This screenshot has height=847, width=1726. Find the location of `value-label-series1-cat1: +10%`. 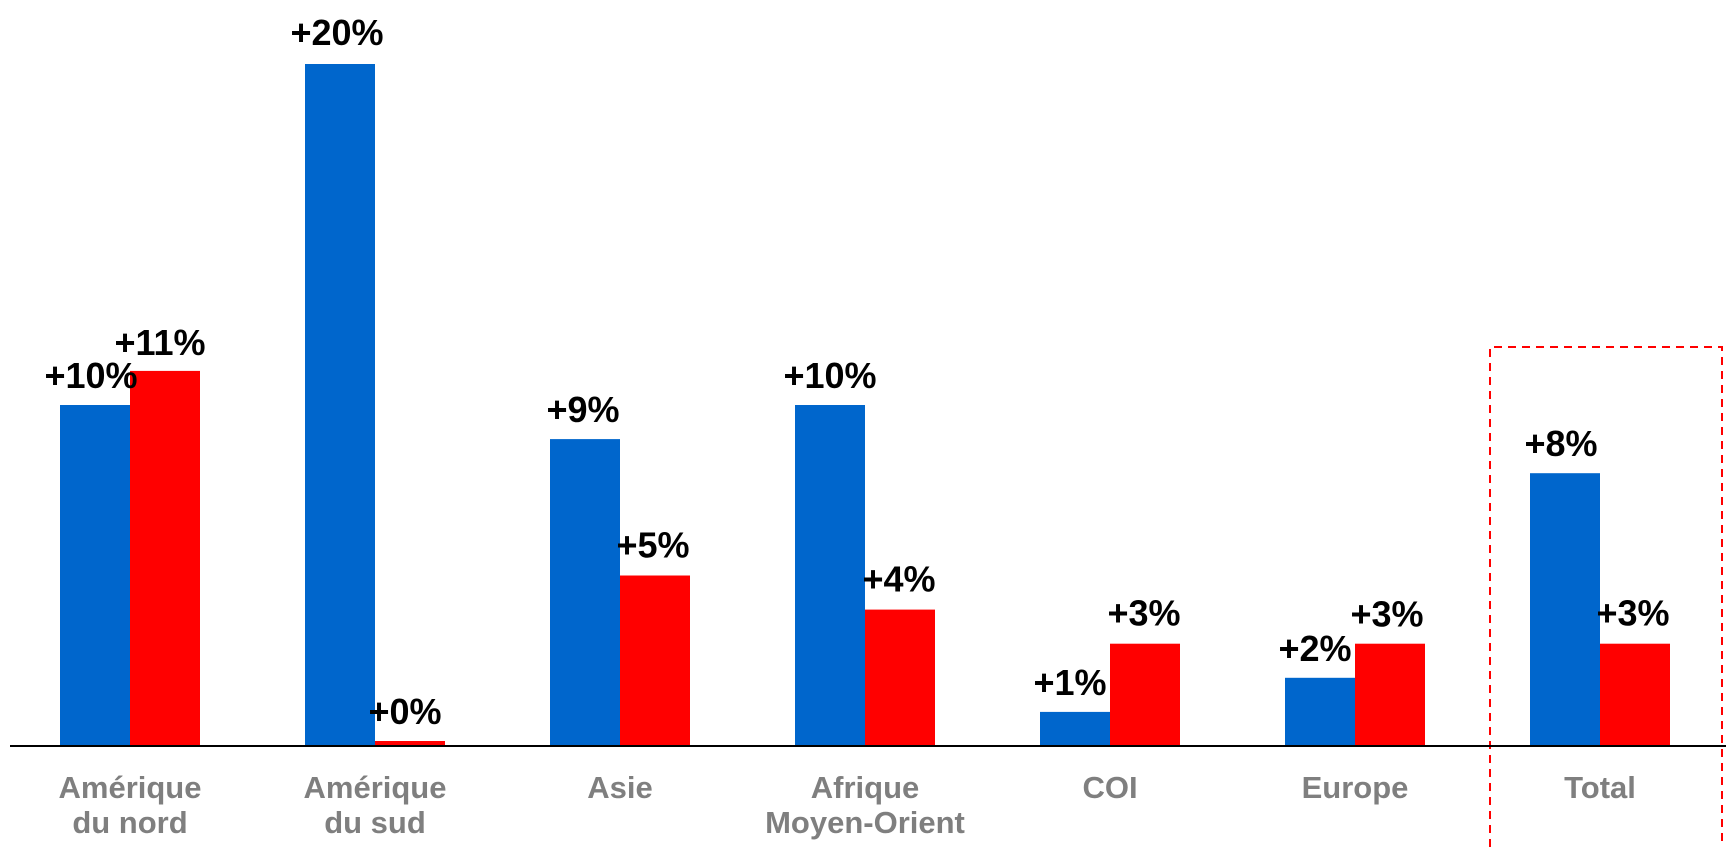

value-label-series1-cat1: +10% is located at coordinates (90, 375).